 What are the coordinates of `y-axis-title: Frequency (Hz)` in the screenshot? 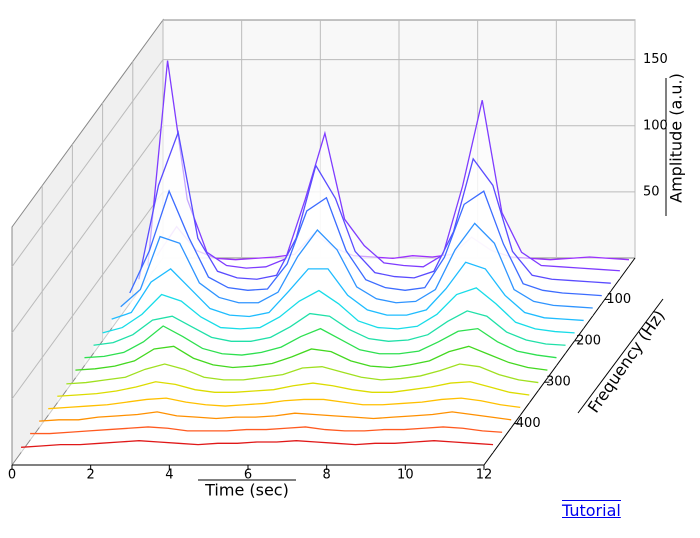 It's located at (626, 362).